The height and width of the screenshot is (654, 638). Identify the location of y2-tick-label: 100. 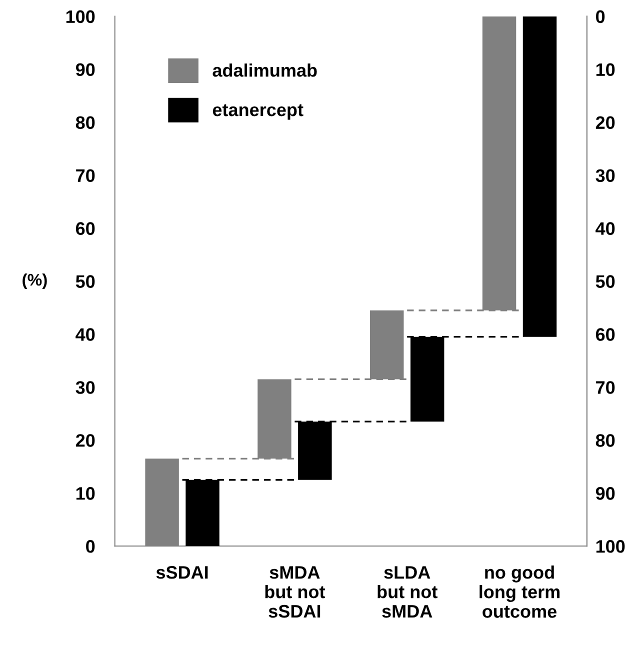
(610, 546).